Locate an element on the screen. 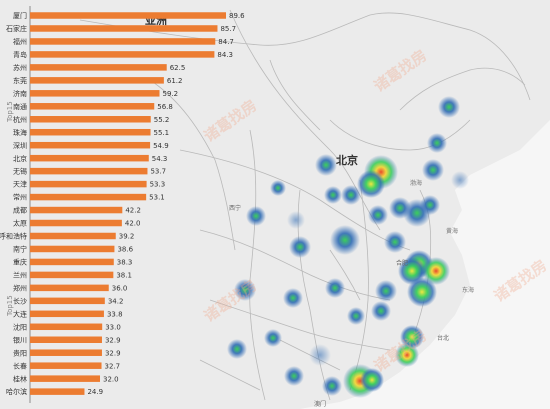 Image resolution: width=550 pixels, height=409 pixels. map-label-xining: 西宁 is located at coordinates (235, 208).